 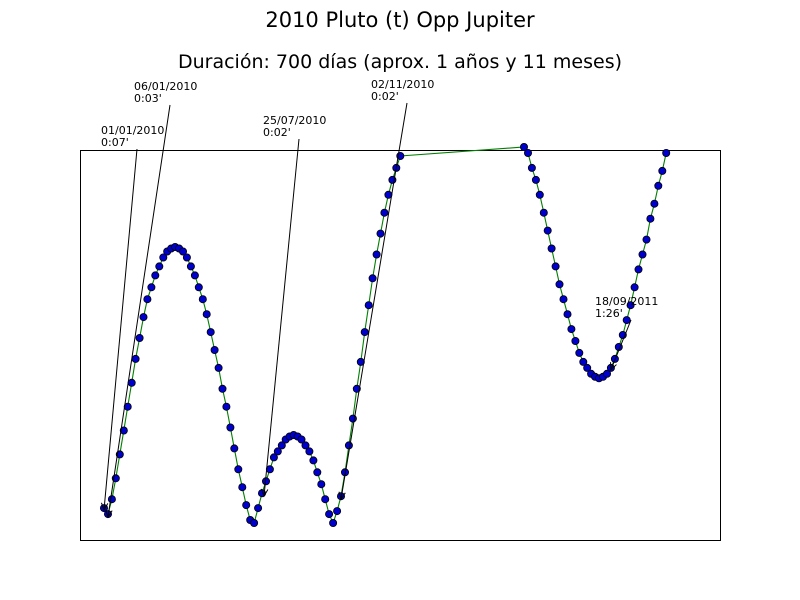 What do you see at coordinates (132, 130) in the screenshot?
I see `annotation-date: 01/01/2010` at bounding box center [132, 130].